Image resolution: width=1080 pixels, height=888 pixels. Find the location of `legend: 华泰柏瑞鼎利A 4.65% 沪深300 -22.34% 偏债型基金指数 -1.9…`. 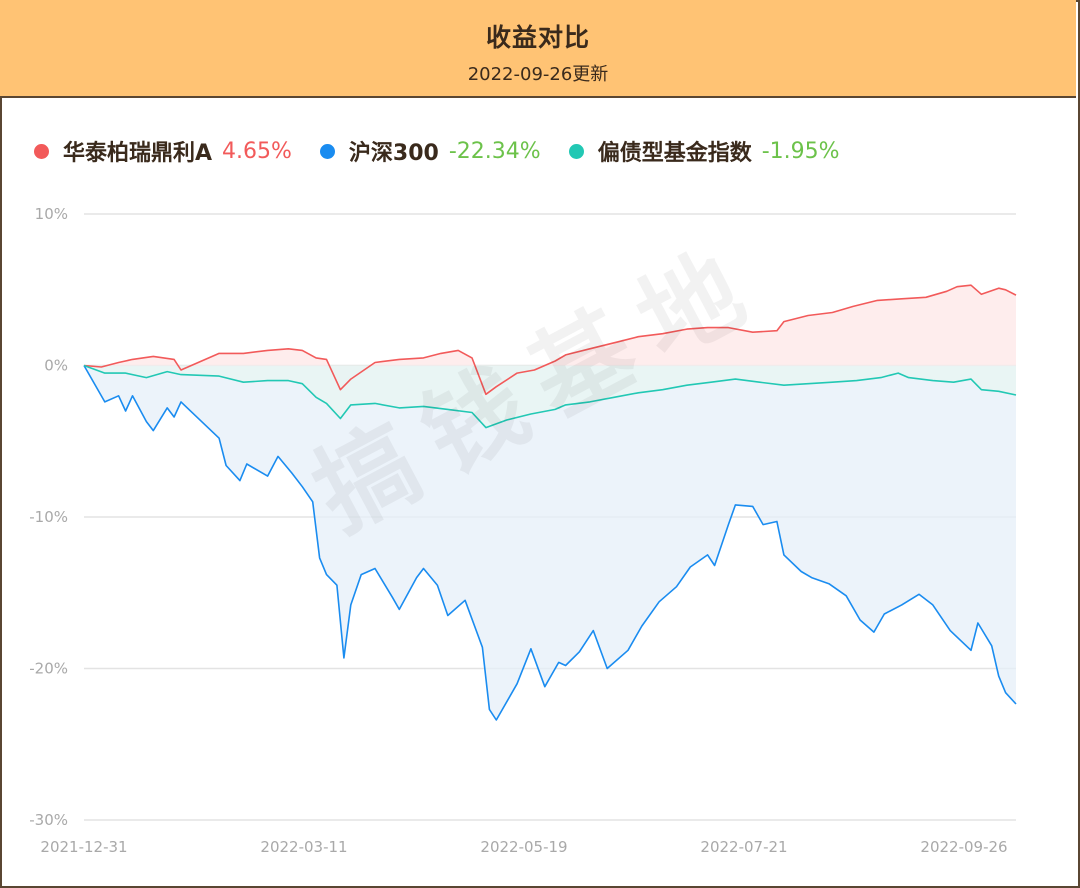

legend: 华泰柏瑞鼎利A 4.65% 沪深300 -22.34% 偏债型基金指数 -1.9… is located at coordinates (451, 151).